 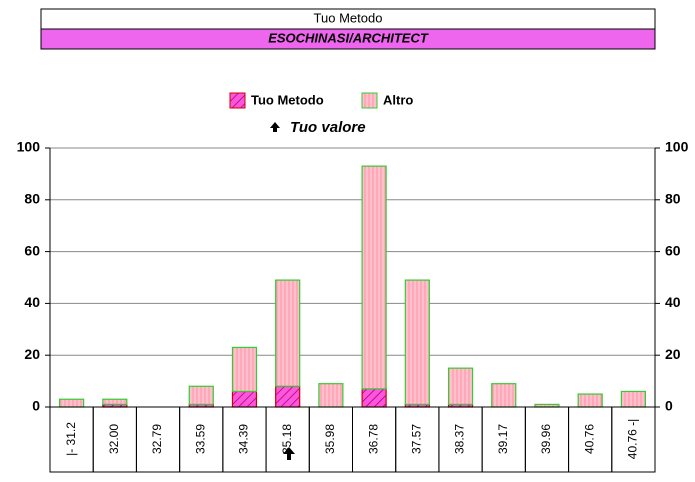 I want to click on y2-tick-label: 40, so click(x=673, y=302).